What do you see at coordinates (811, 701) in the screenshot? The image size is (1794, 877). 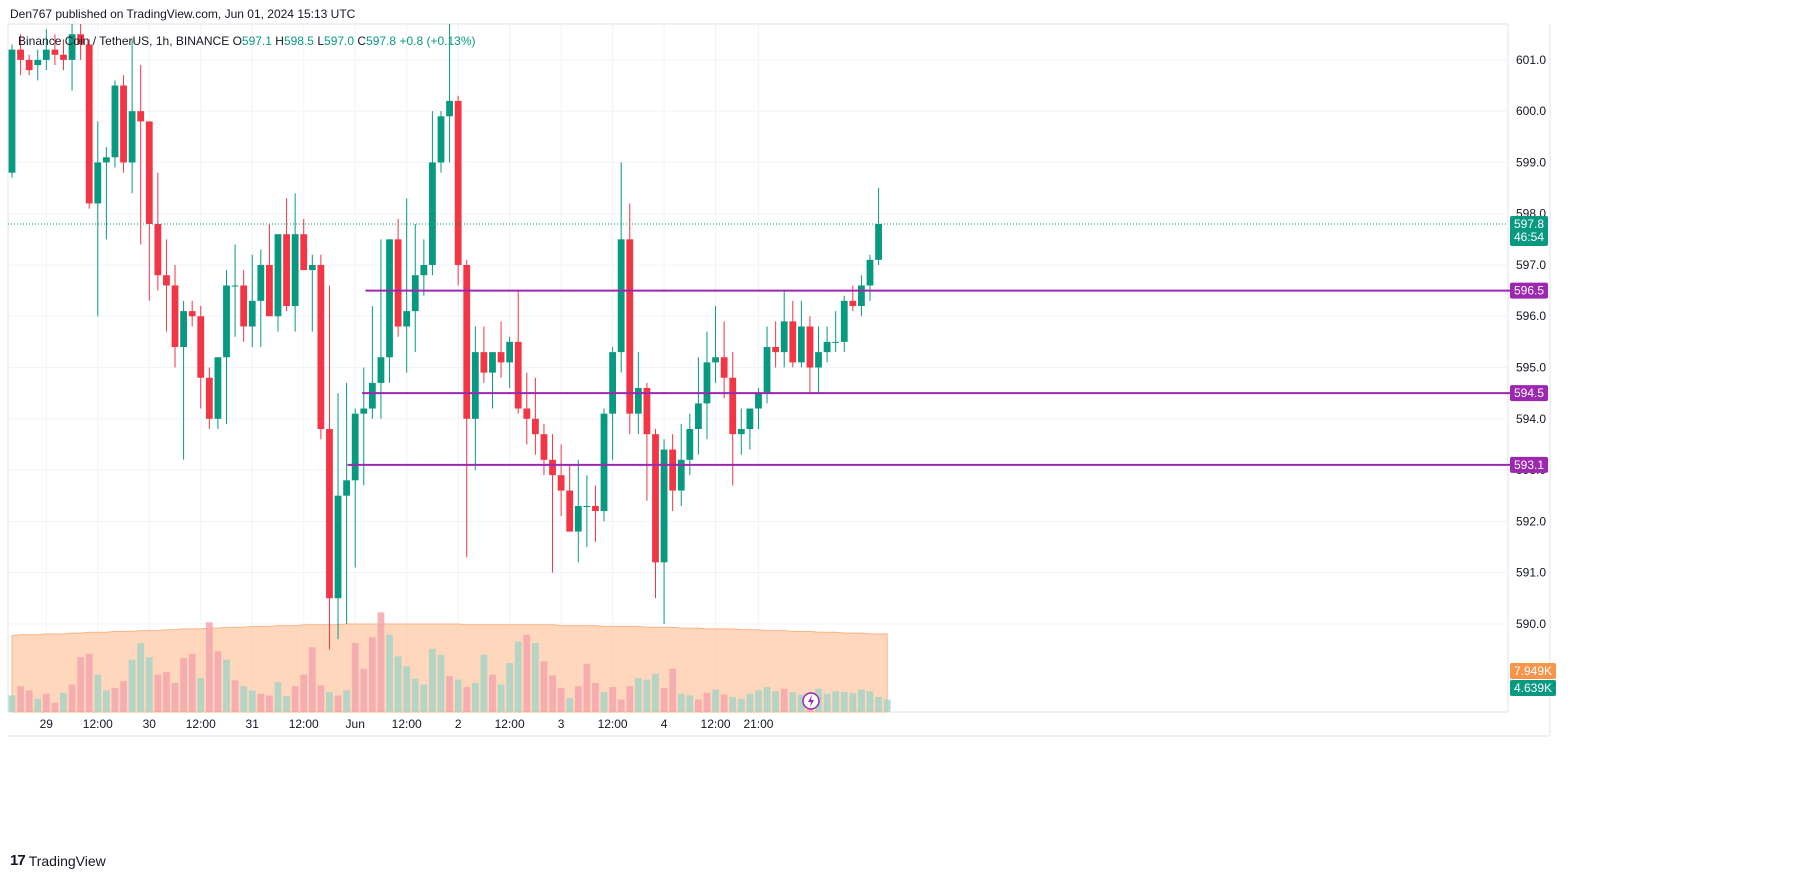 I see `lightning-icon` at bounding box center [811, 701].